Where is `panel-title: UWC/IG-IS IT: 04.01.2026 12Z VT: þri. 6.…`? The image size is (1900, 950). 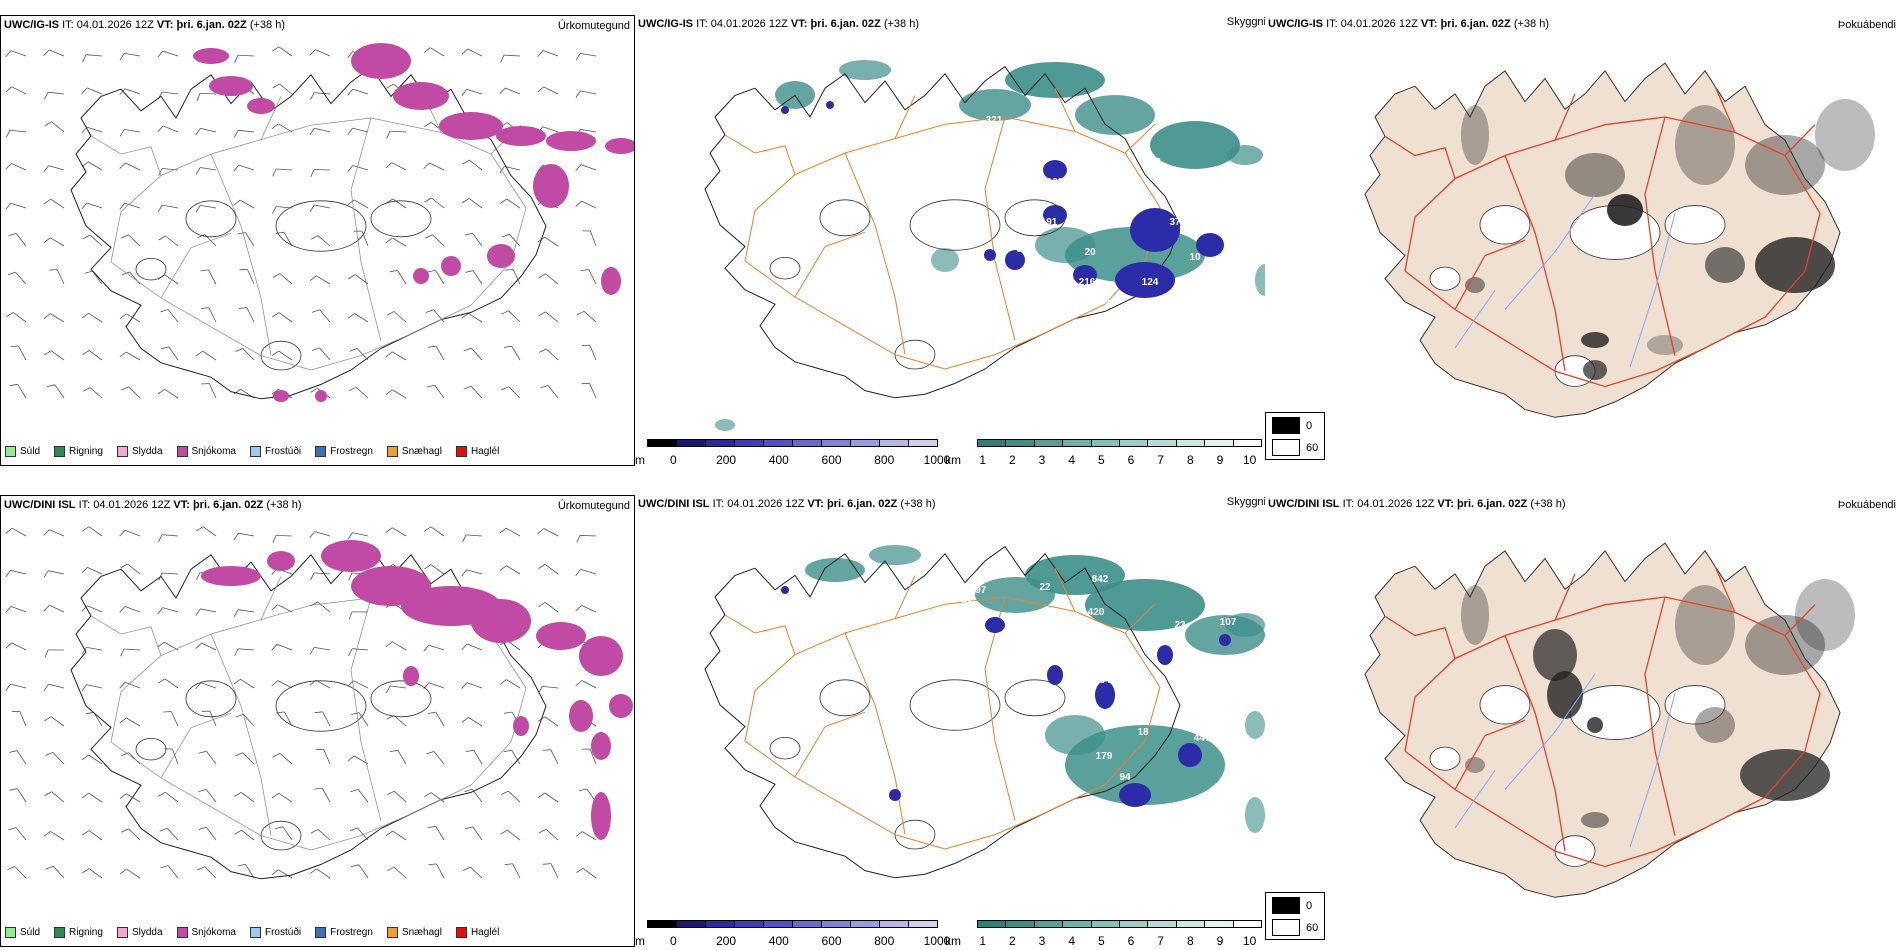
panel-title: UWC/IG-IS IT: 04.01.2026 12Z VT: þri. 6.… is located at coordinates (778, 24).